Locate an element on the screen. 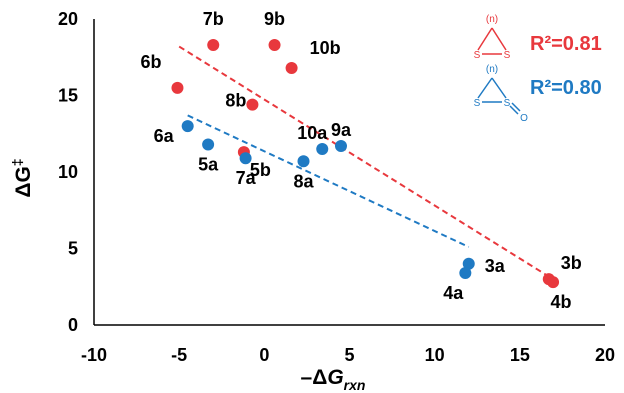 The height and width of the screenshot is (393, 624). data-point-3a is located at coordinates (468, 263).